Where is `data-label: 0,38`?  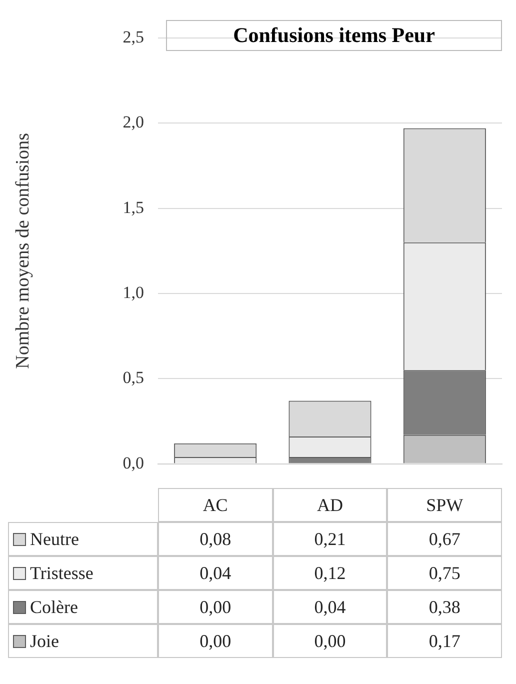 data-label: 0,38 is located at coordinates (444, 607).